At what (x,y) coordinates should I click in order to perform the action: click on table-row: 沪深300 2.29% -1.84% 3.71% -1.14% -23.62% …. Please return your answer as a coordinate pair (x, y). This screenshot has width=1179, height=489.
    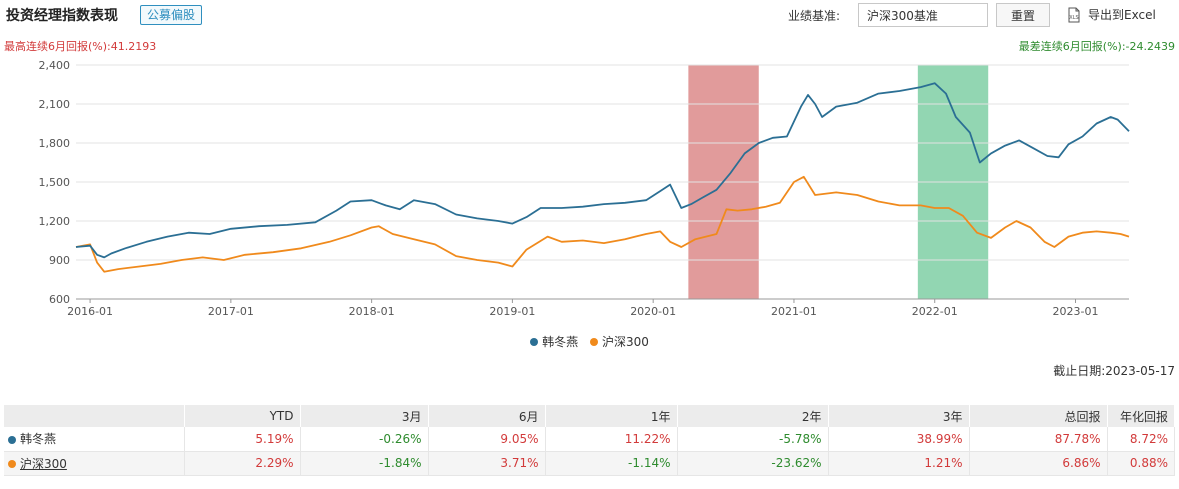
    Looking at the image, I should click on (589, 463).